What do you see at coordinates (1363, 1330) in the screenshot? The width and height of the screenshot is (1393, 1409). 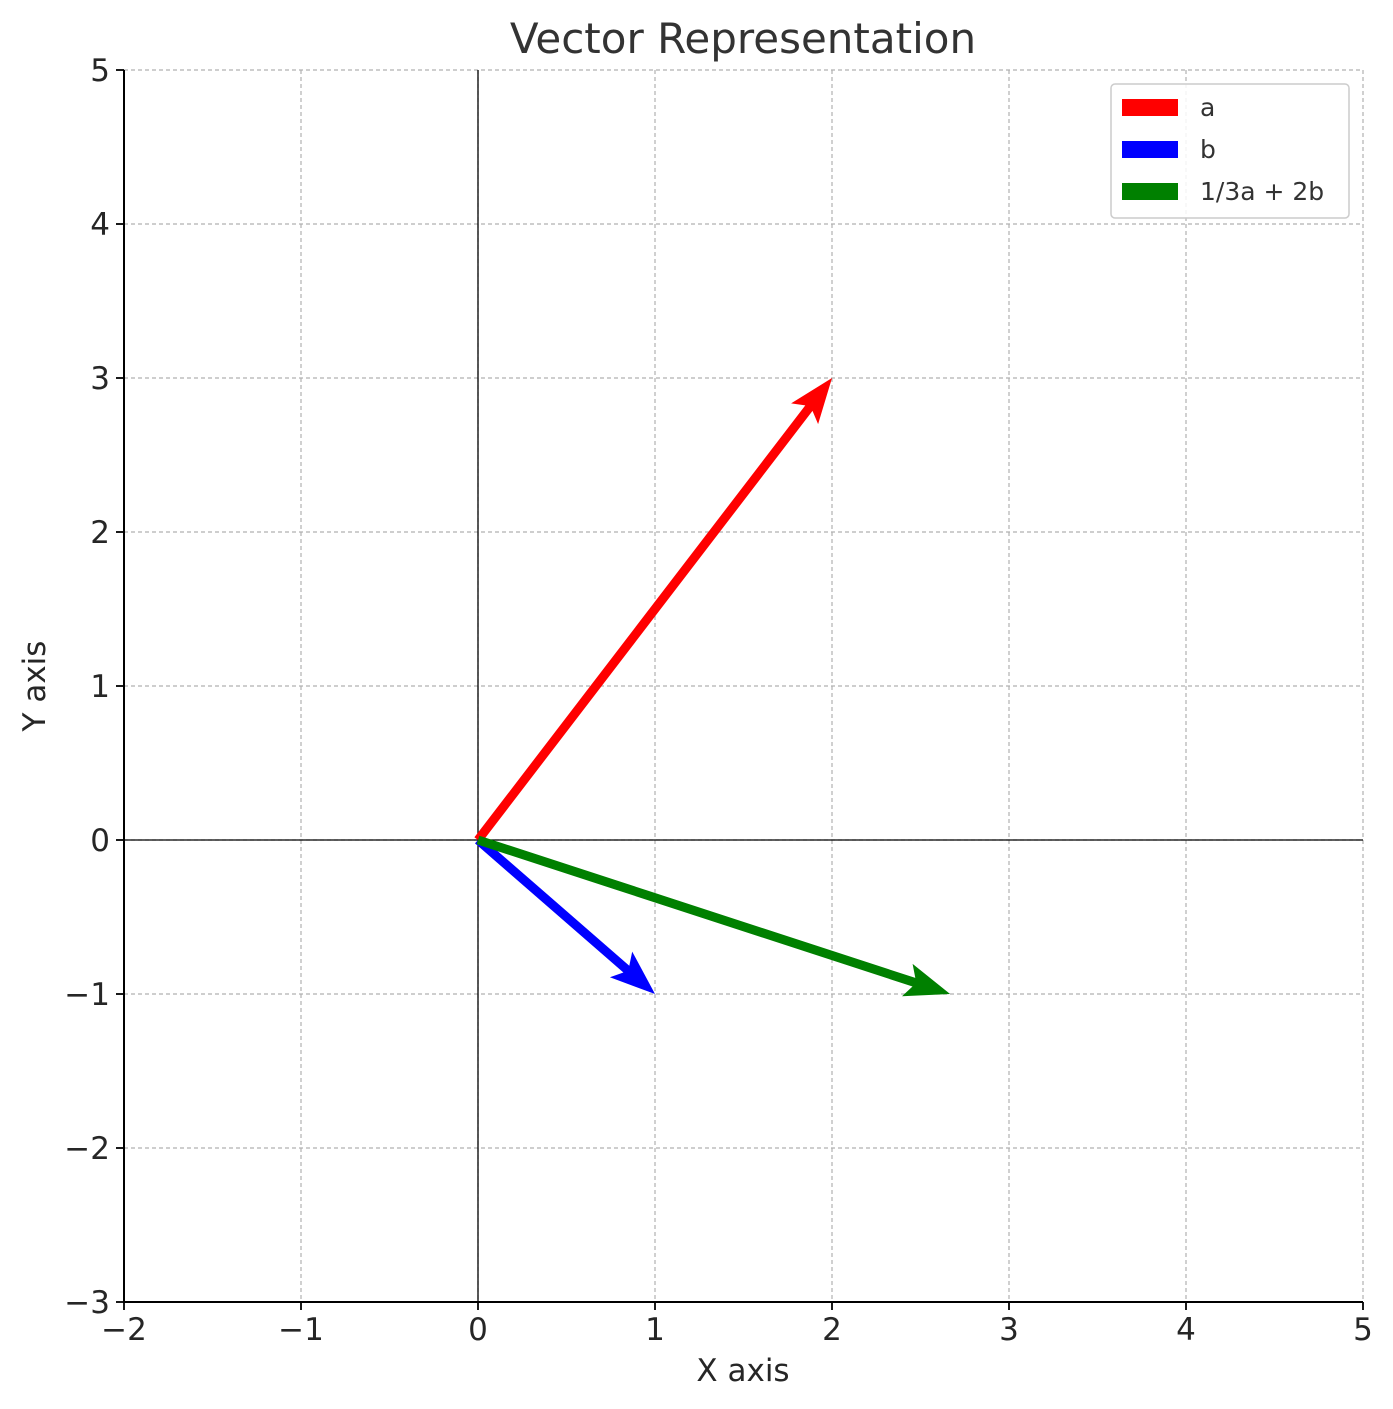 I see `x-tick-label: 5` at bounding box center [1363, 1330].